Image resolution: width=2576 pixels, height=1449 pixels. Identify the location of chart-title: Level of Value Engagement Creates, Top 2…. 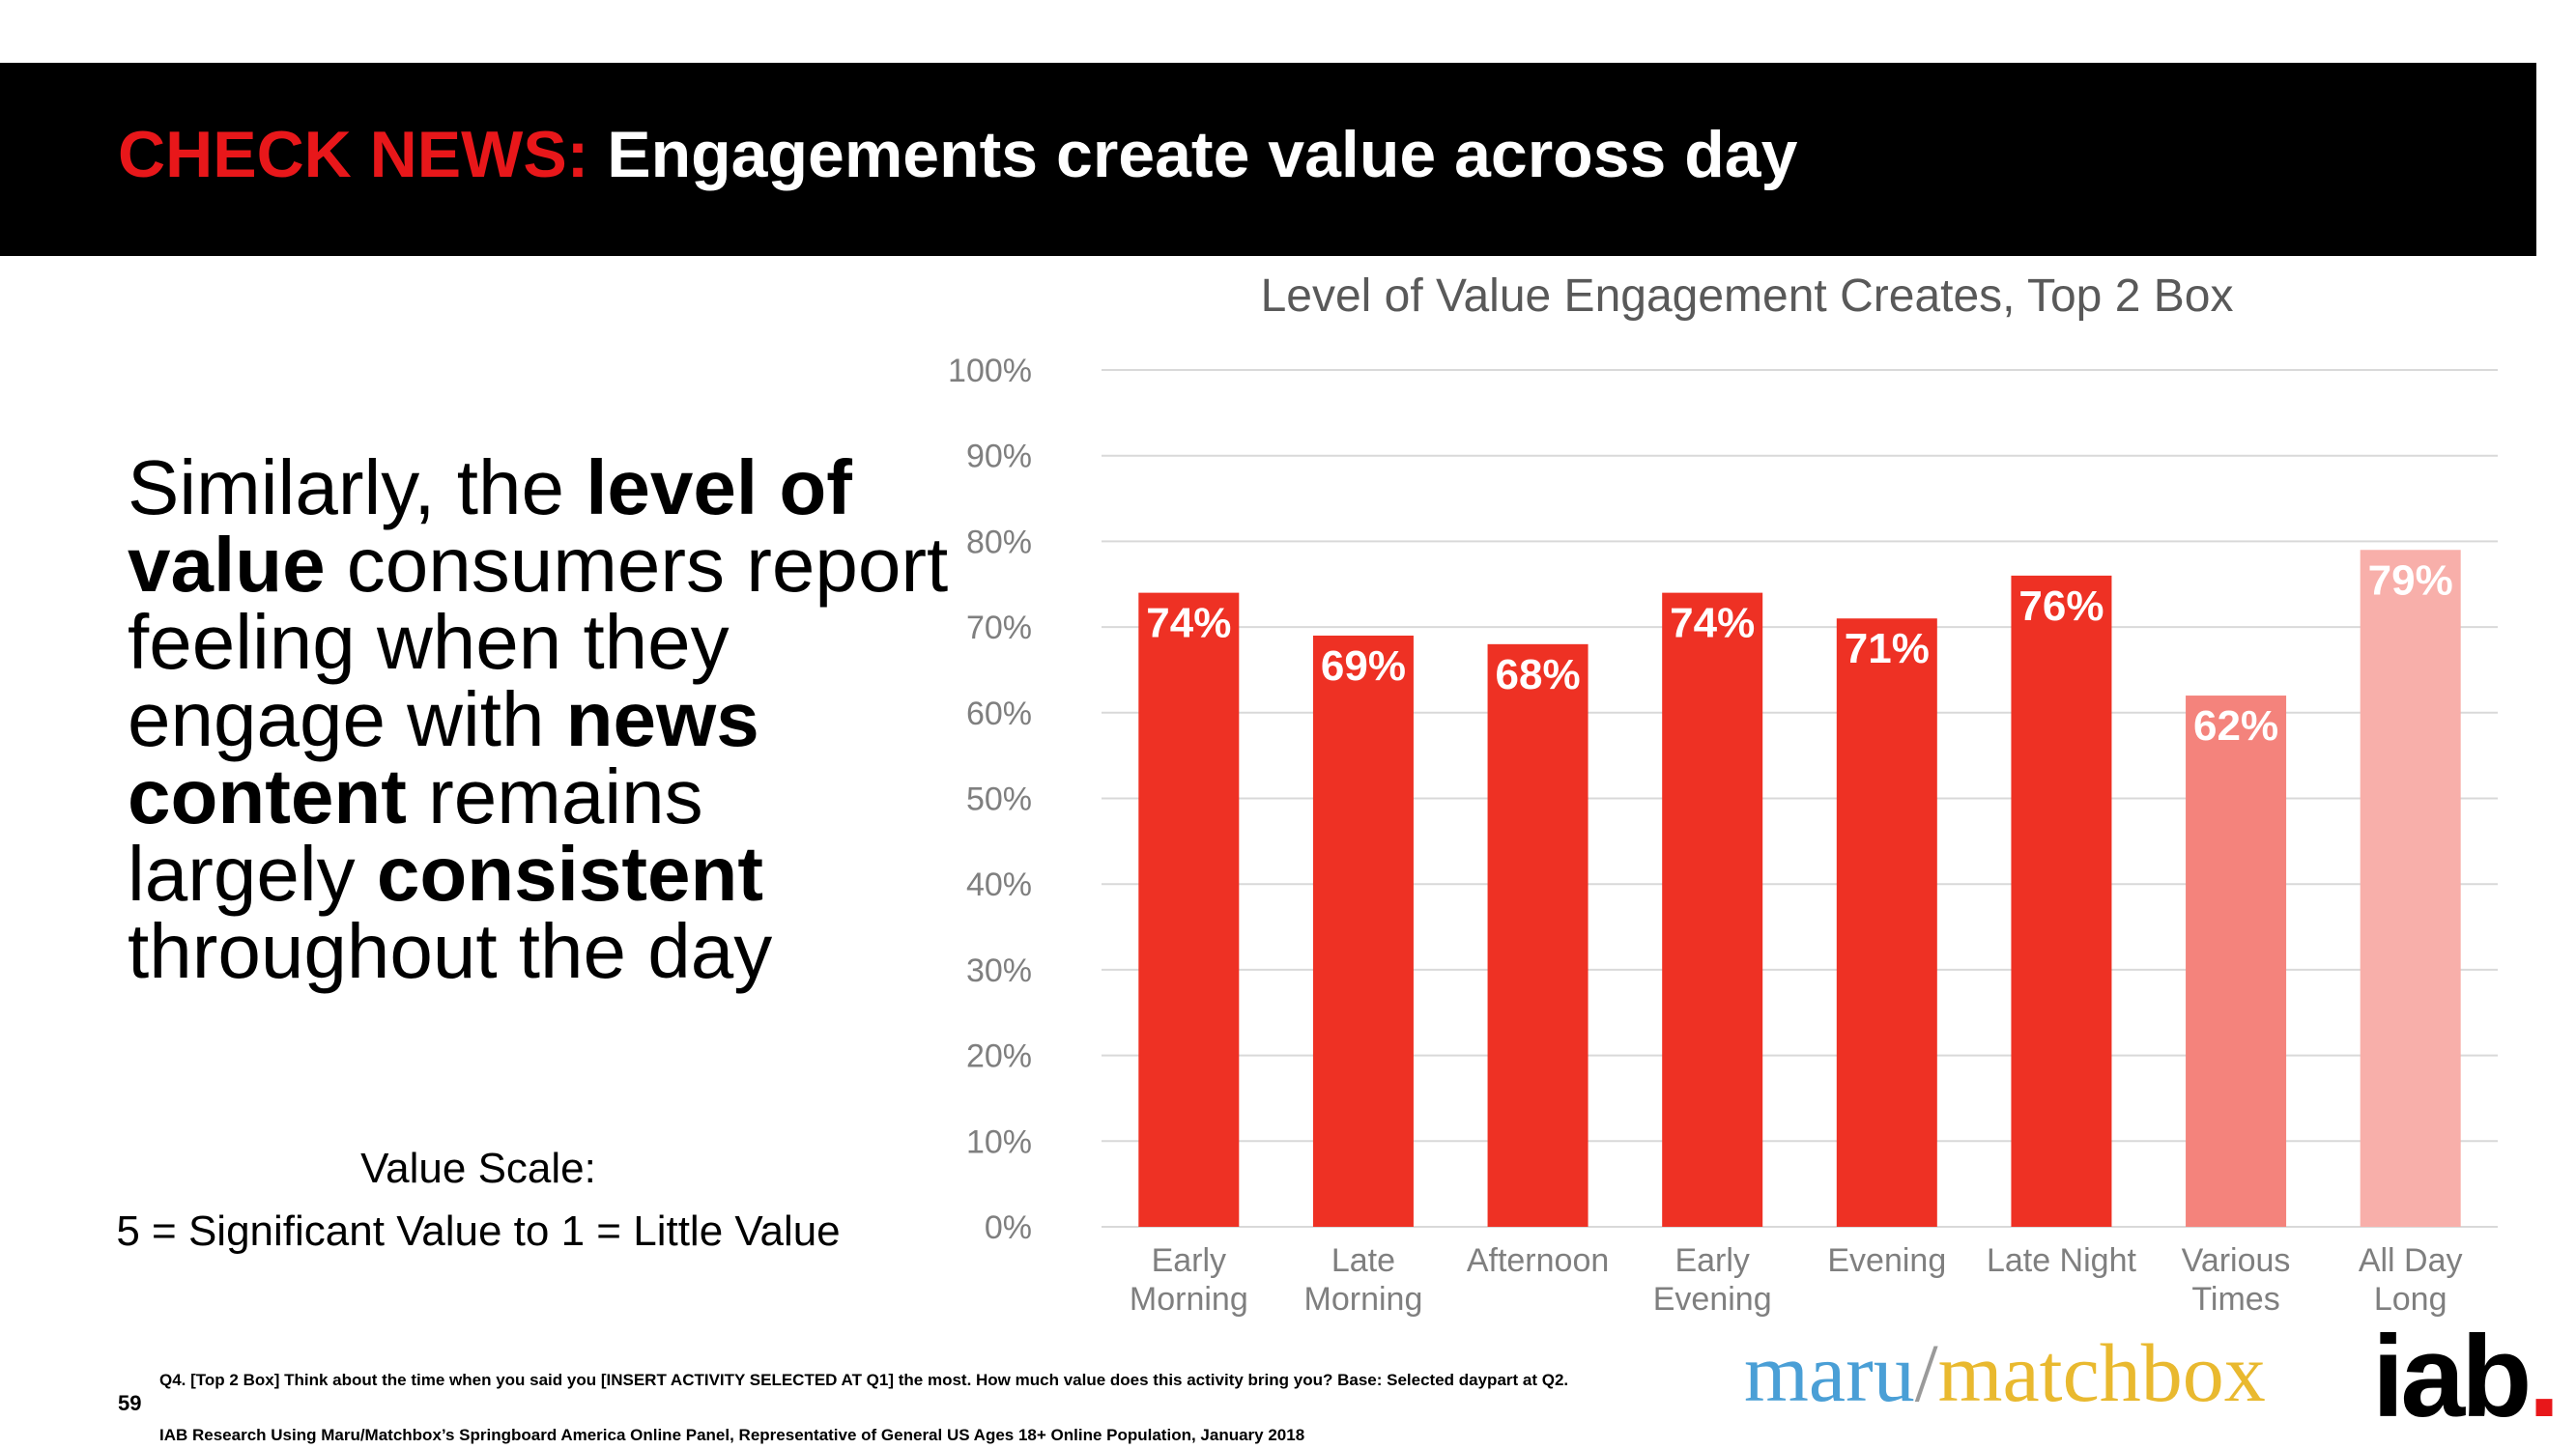
(1748, 296).